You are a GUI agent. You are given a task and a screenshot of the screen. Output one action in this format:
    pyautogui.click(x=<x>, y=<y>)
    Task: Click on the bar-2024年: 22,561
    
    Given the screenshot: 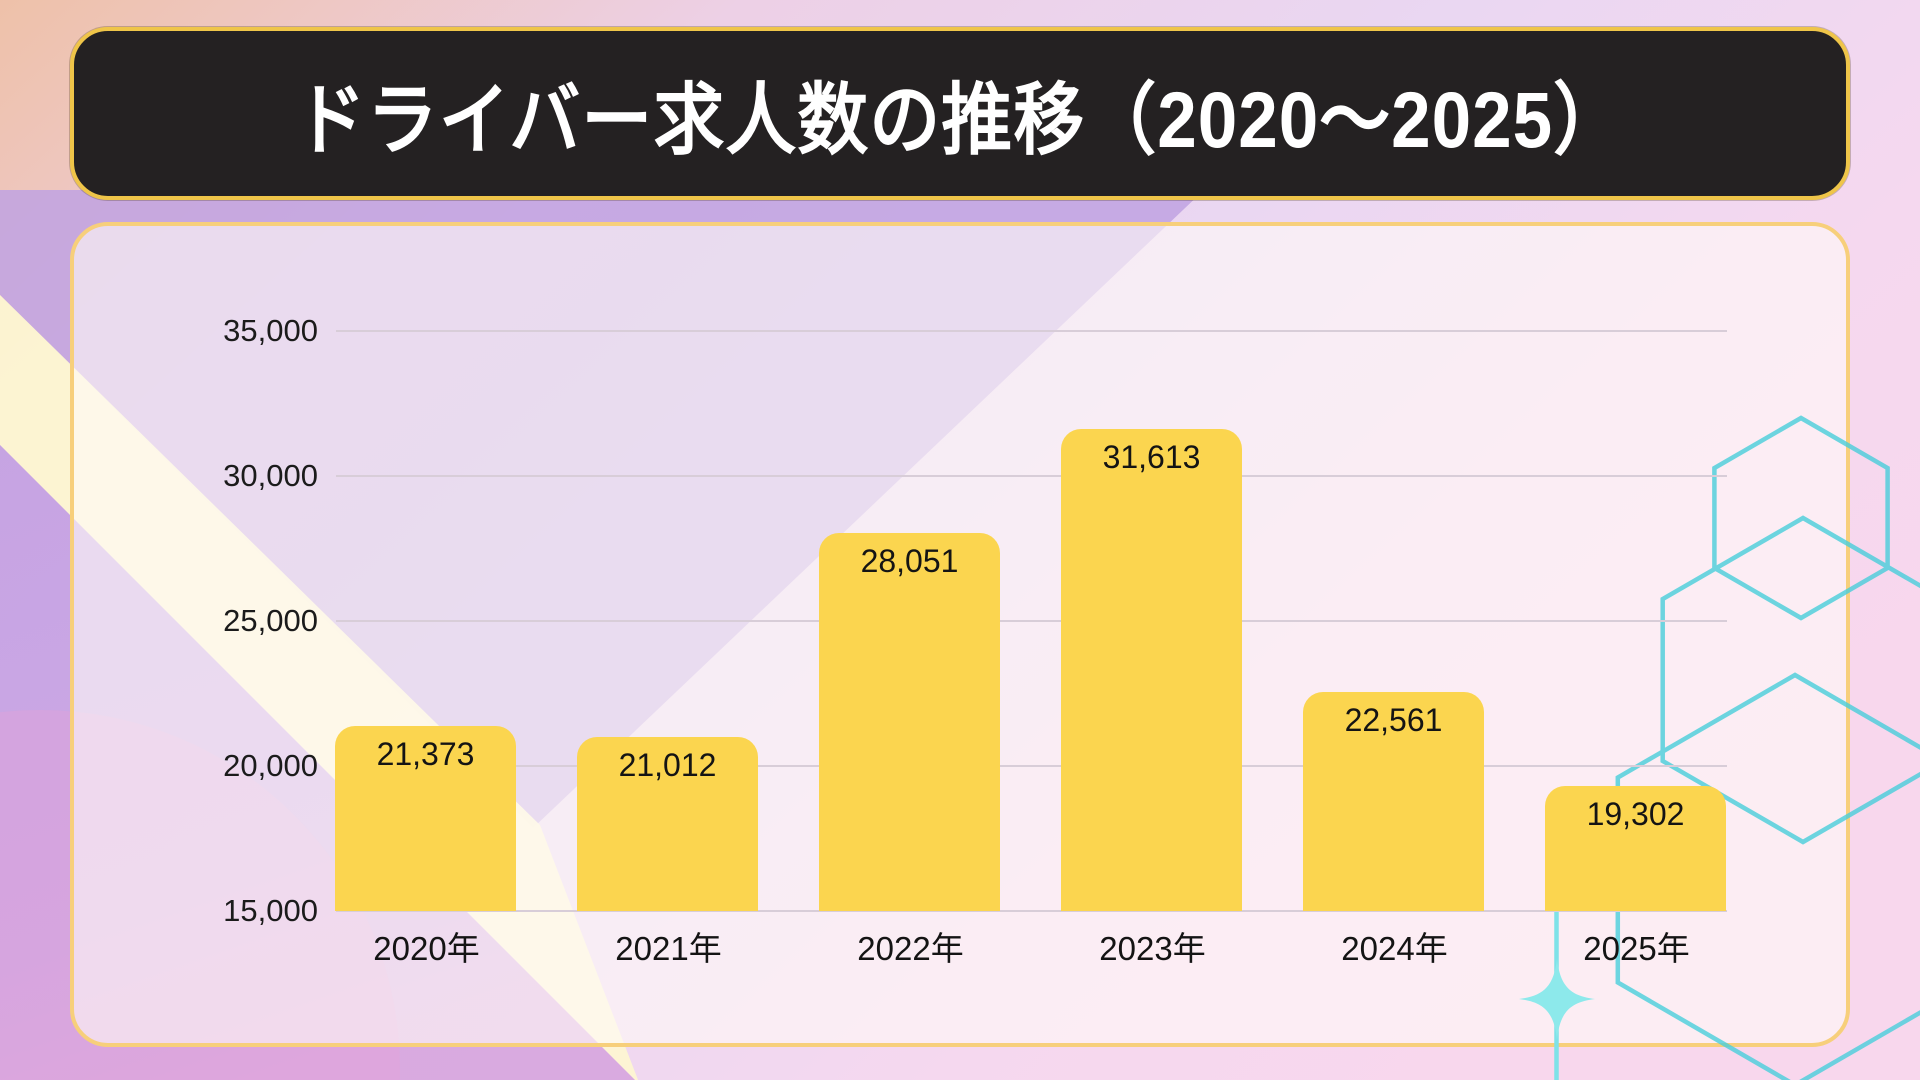 What is the action you would take?
    pyautogui.click(x=1393, y=801)
    